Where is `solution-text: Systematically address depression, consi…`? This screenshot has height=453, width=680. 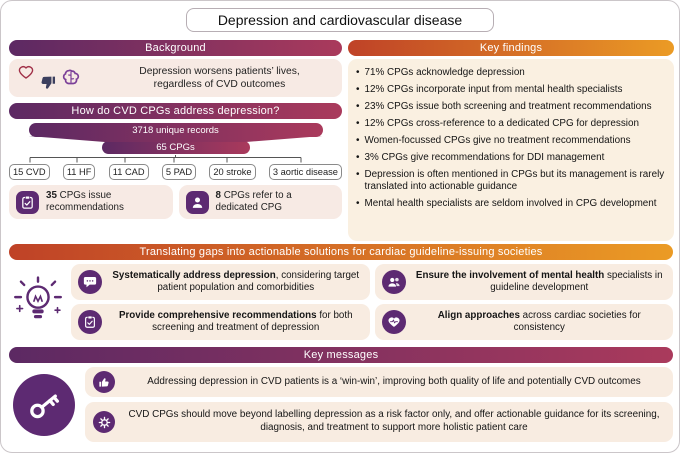 solution-text: Systematically address depression, consi… is located at coordinates (236, 281).